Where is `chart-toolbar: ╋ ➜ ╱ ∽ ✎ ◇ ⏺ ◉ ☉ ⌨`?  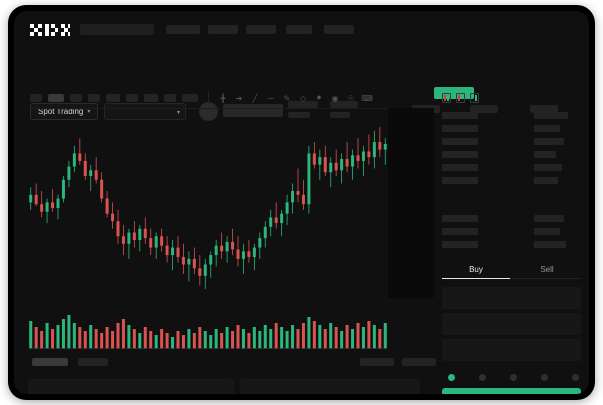
chart-toolbar: ╋ ➜ ╱ ∽ ✎ ◇ ⏺ ◉ ☉ ⌨ is located at coordinates (208, 98).